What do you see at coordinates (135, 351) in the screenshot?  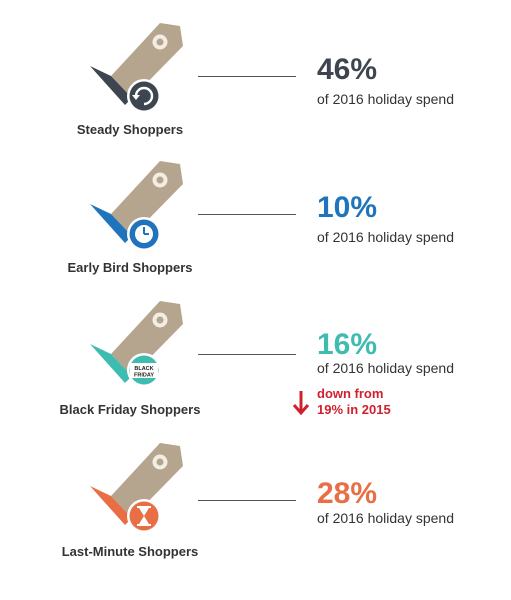 I see `price-tag-icon: BLACK FRIDAY` at bounding box center [135, 351].